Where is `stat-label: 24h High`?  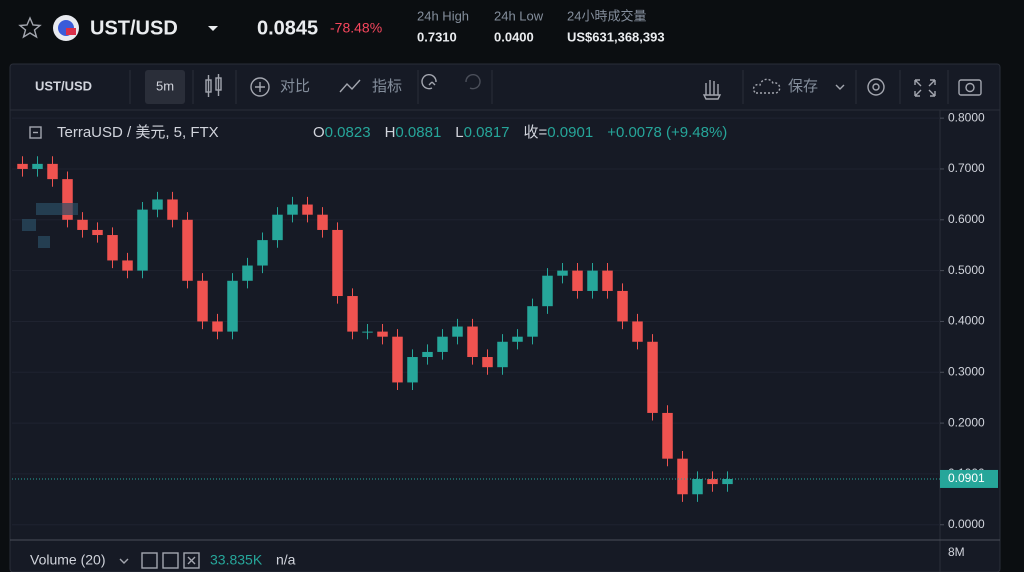 stat-label: 24h High is located at coordinates (443, 15).